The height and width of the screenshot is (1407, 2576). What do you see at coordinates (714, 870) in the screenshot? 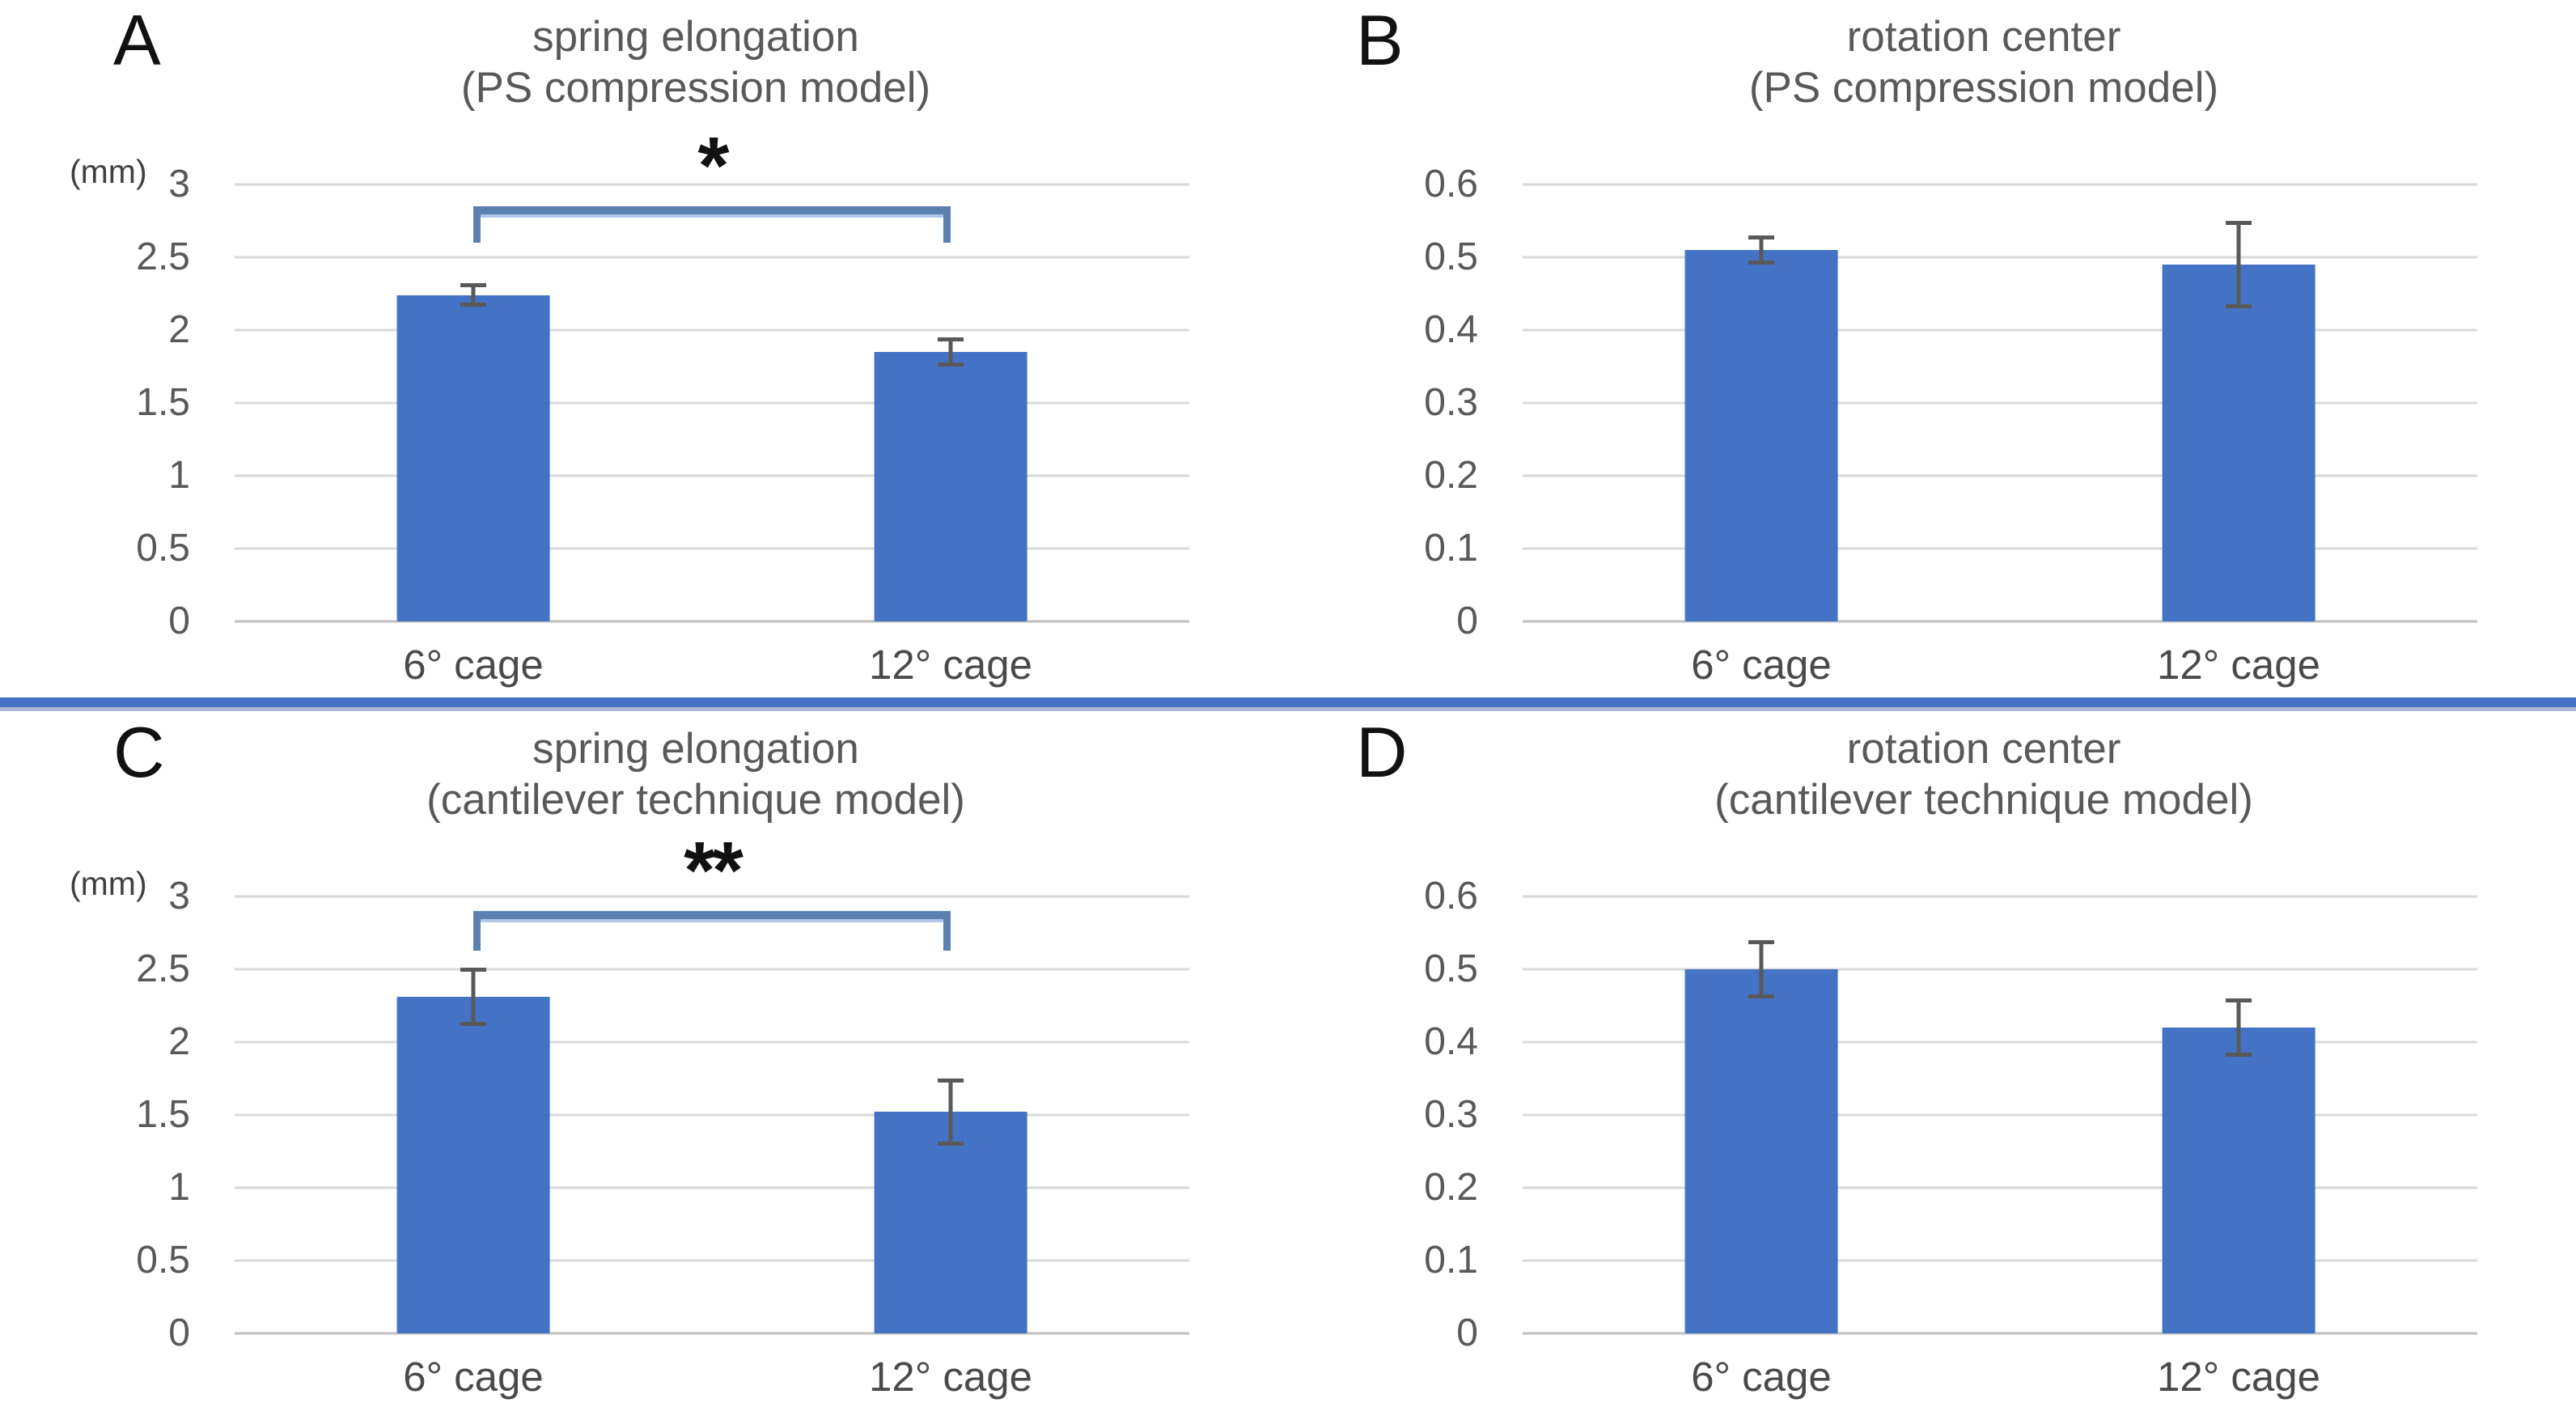
I see `significance-symbol: **` at bounding box center [714, 870].